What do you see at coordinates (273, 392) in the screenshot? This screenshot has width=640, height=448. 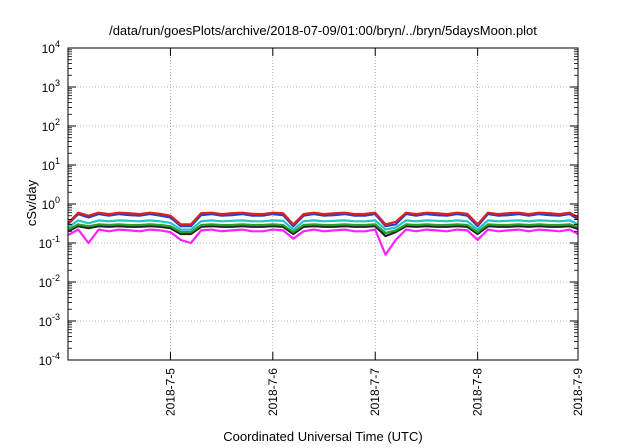 I see `x-tick-label: 2018-7-6` at bounding box center [273, 392].